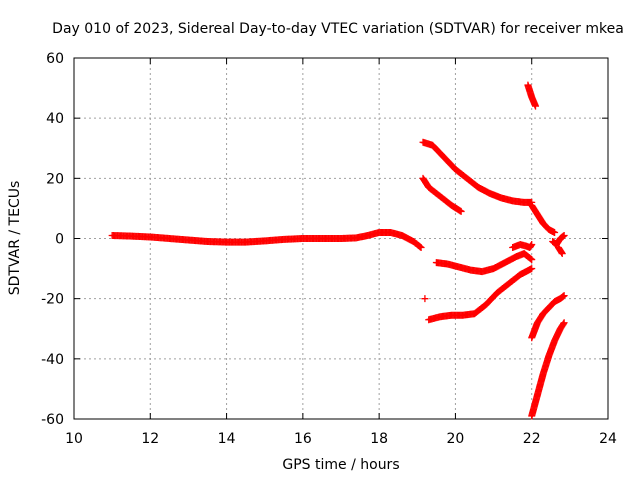 The image size is (640, 480). What do you see at coordinates (548, 369) in the screenshot?
I see `series-track-lower-rise` at bounding box center [548, 369].